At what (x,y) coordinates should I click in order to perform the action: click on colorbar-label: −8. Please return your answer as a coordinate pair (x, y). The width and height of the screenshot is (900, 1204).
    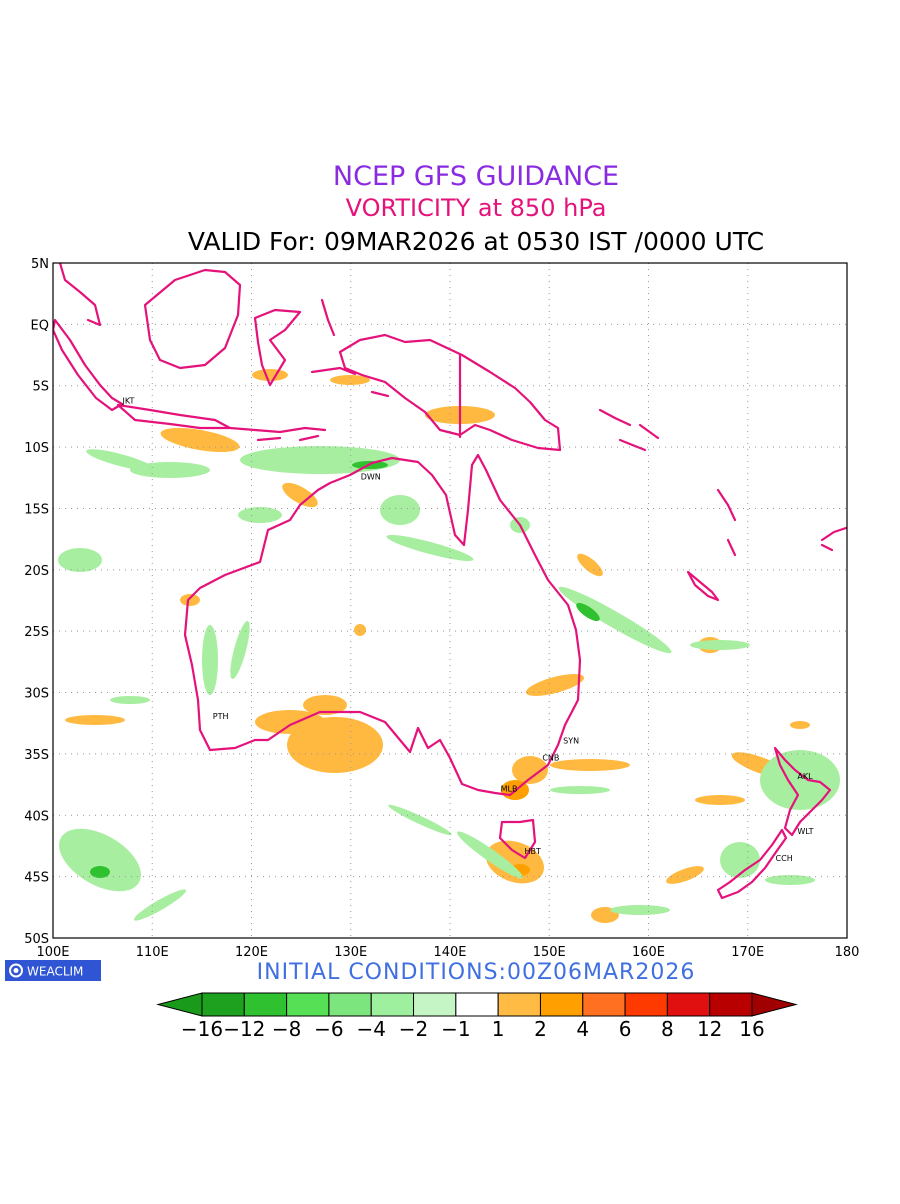
    Looking at the image, I should click on (286, 1029).